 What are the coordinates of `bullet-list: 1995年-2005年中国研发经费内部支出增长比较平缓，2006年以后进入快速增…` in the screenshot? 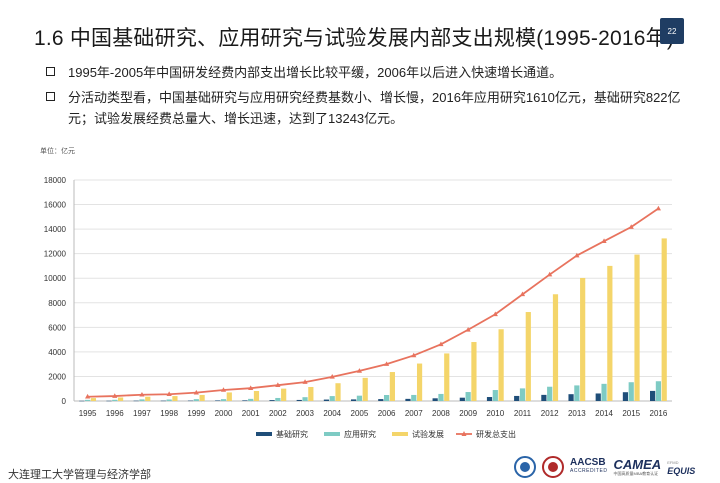 It's located at (371, 97).